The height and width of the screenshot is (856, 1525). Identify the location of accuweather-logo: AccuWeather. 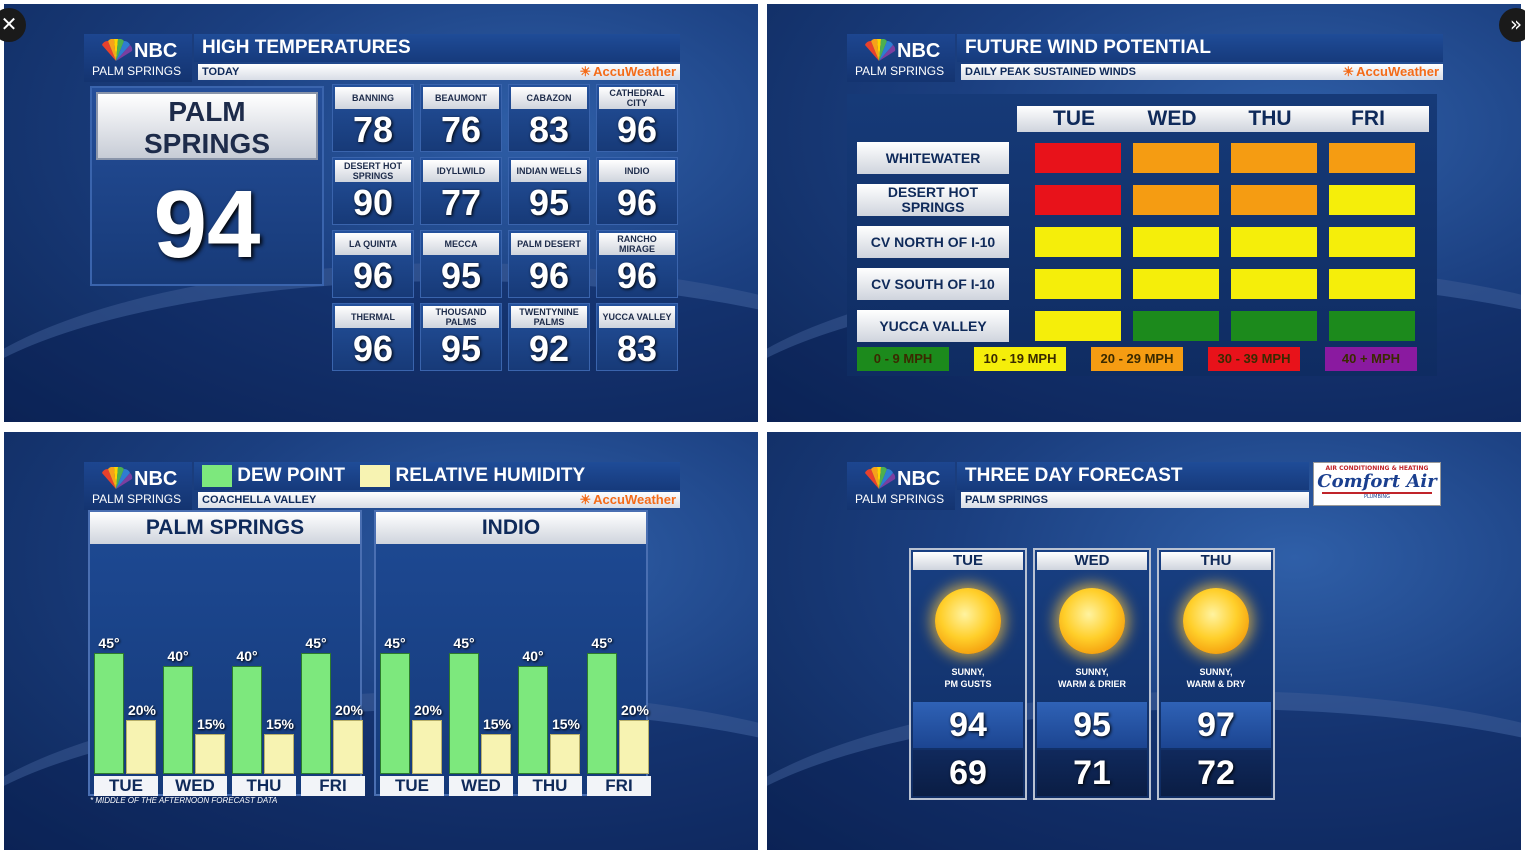
(1391, 72).